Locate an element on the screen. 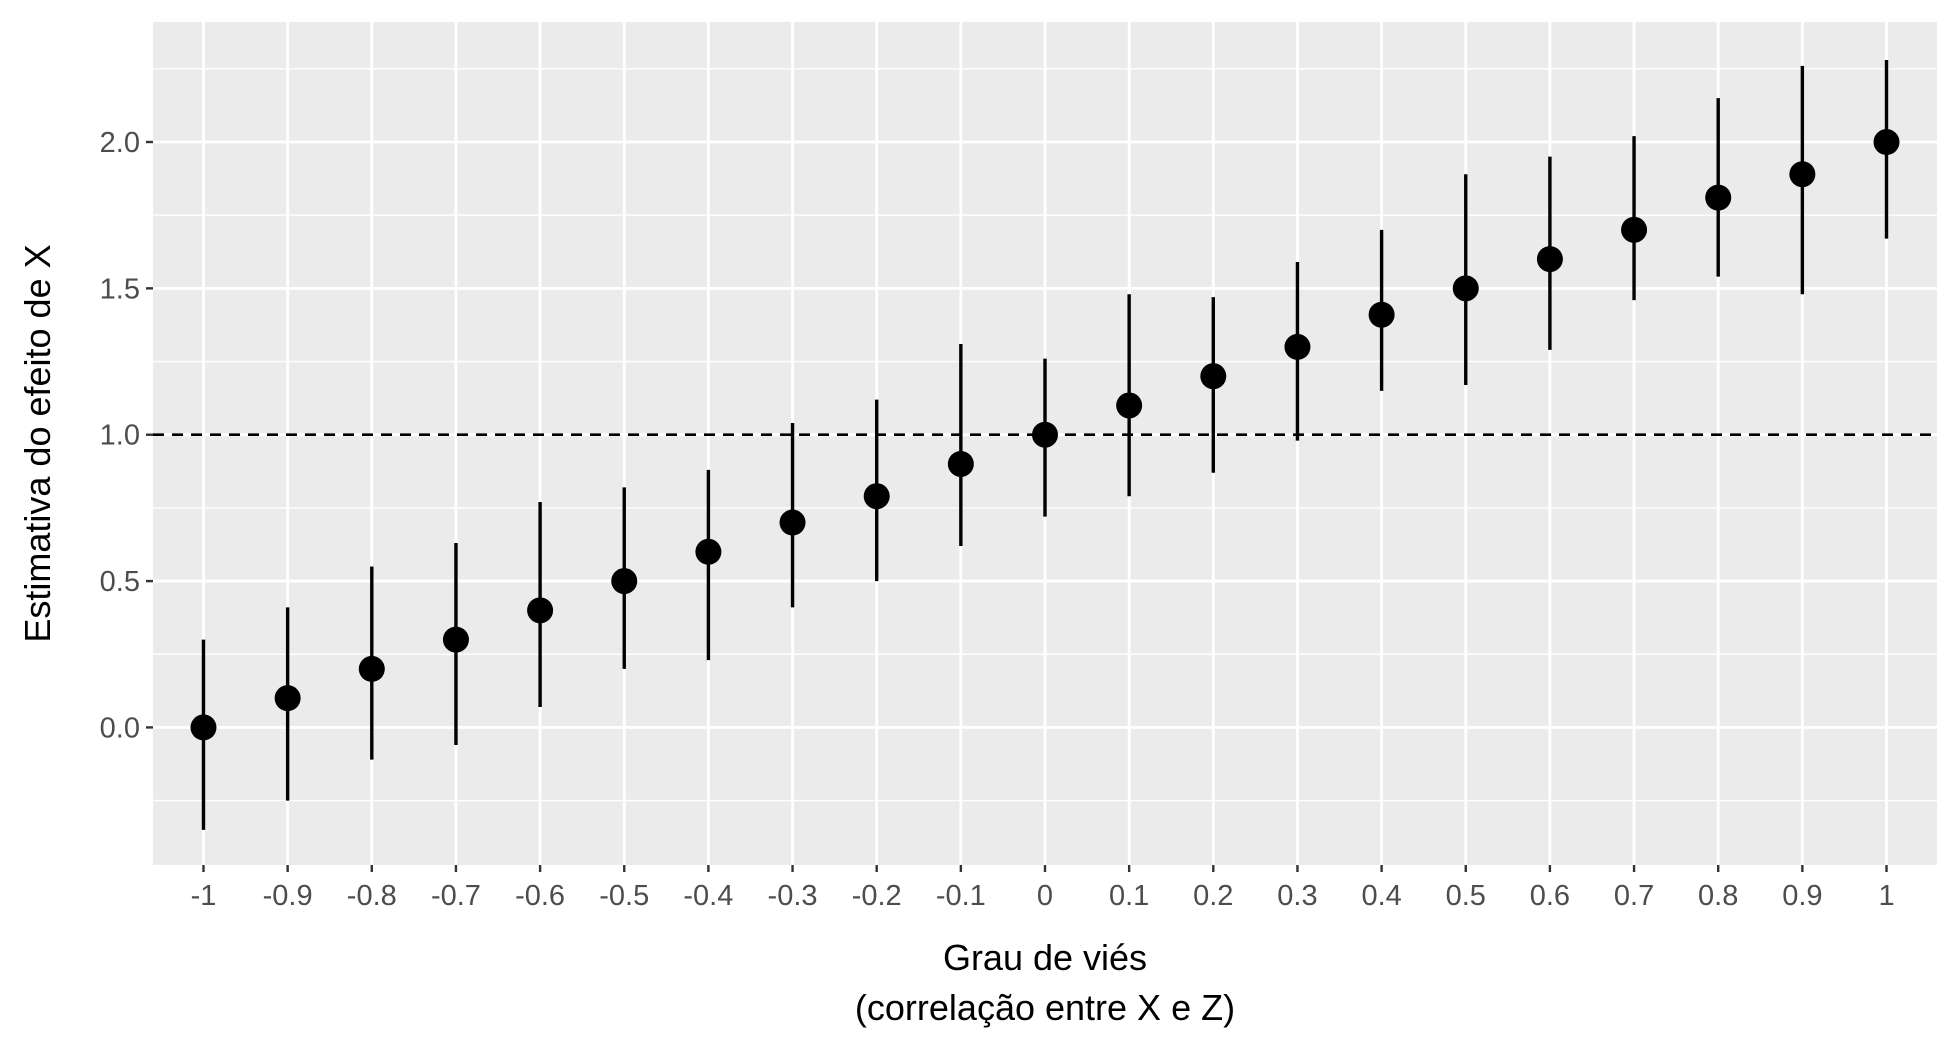  y-axis-title: Estimativa do efeito de X is located at coordinates (37, 443).